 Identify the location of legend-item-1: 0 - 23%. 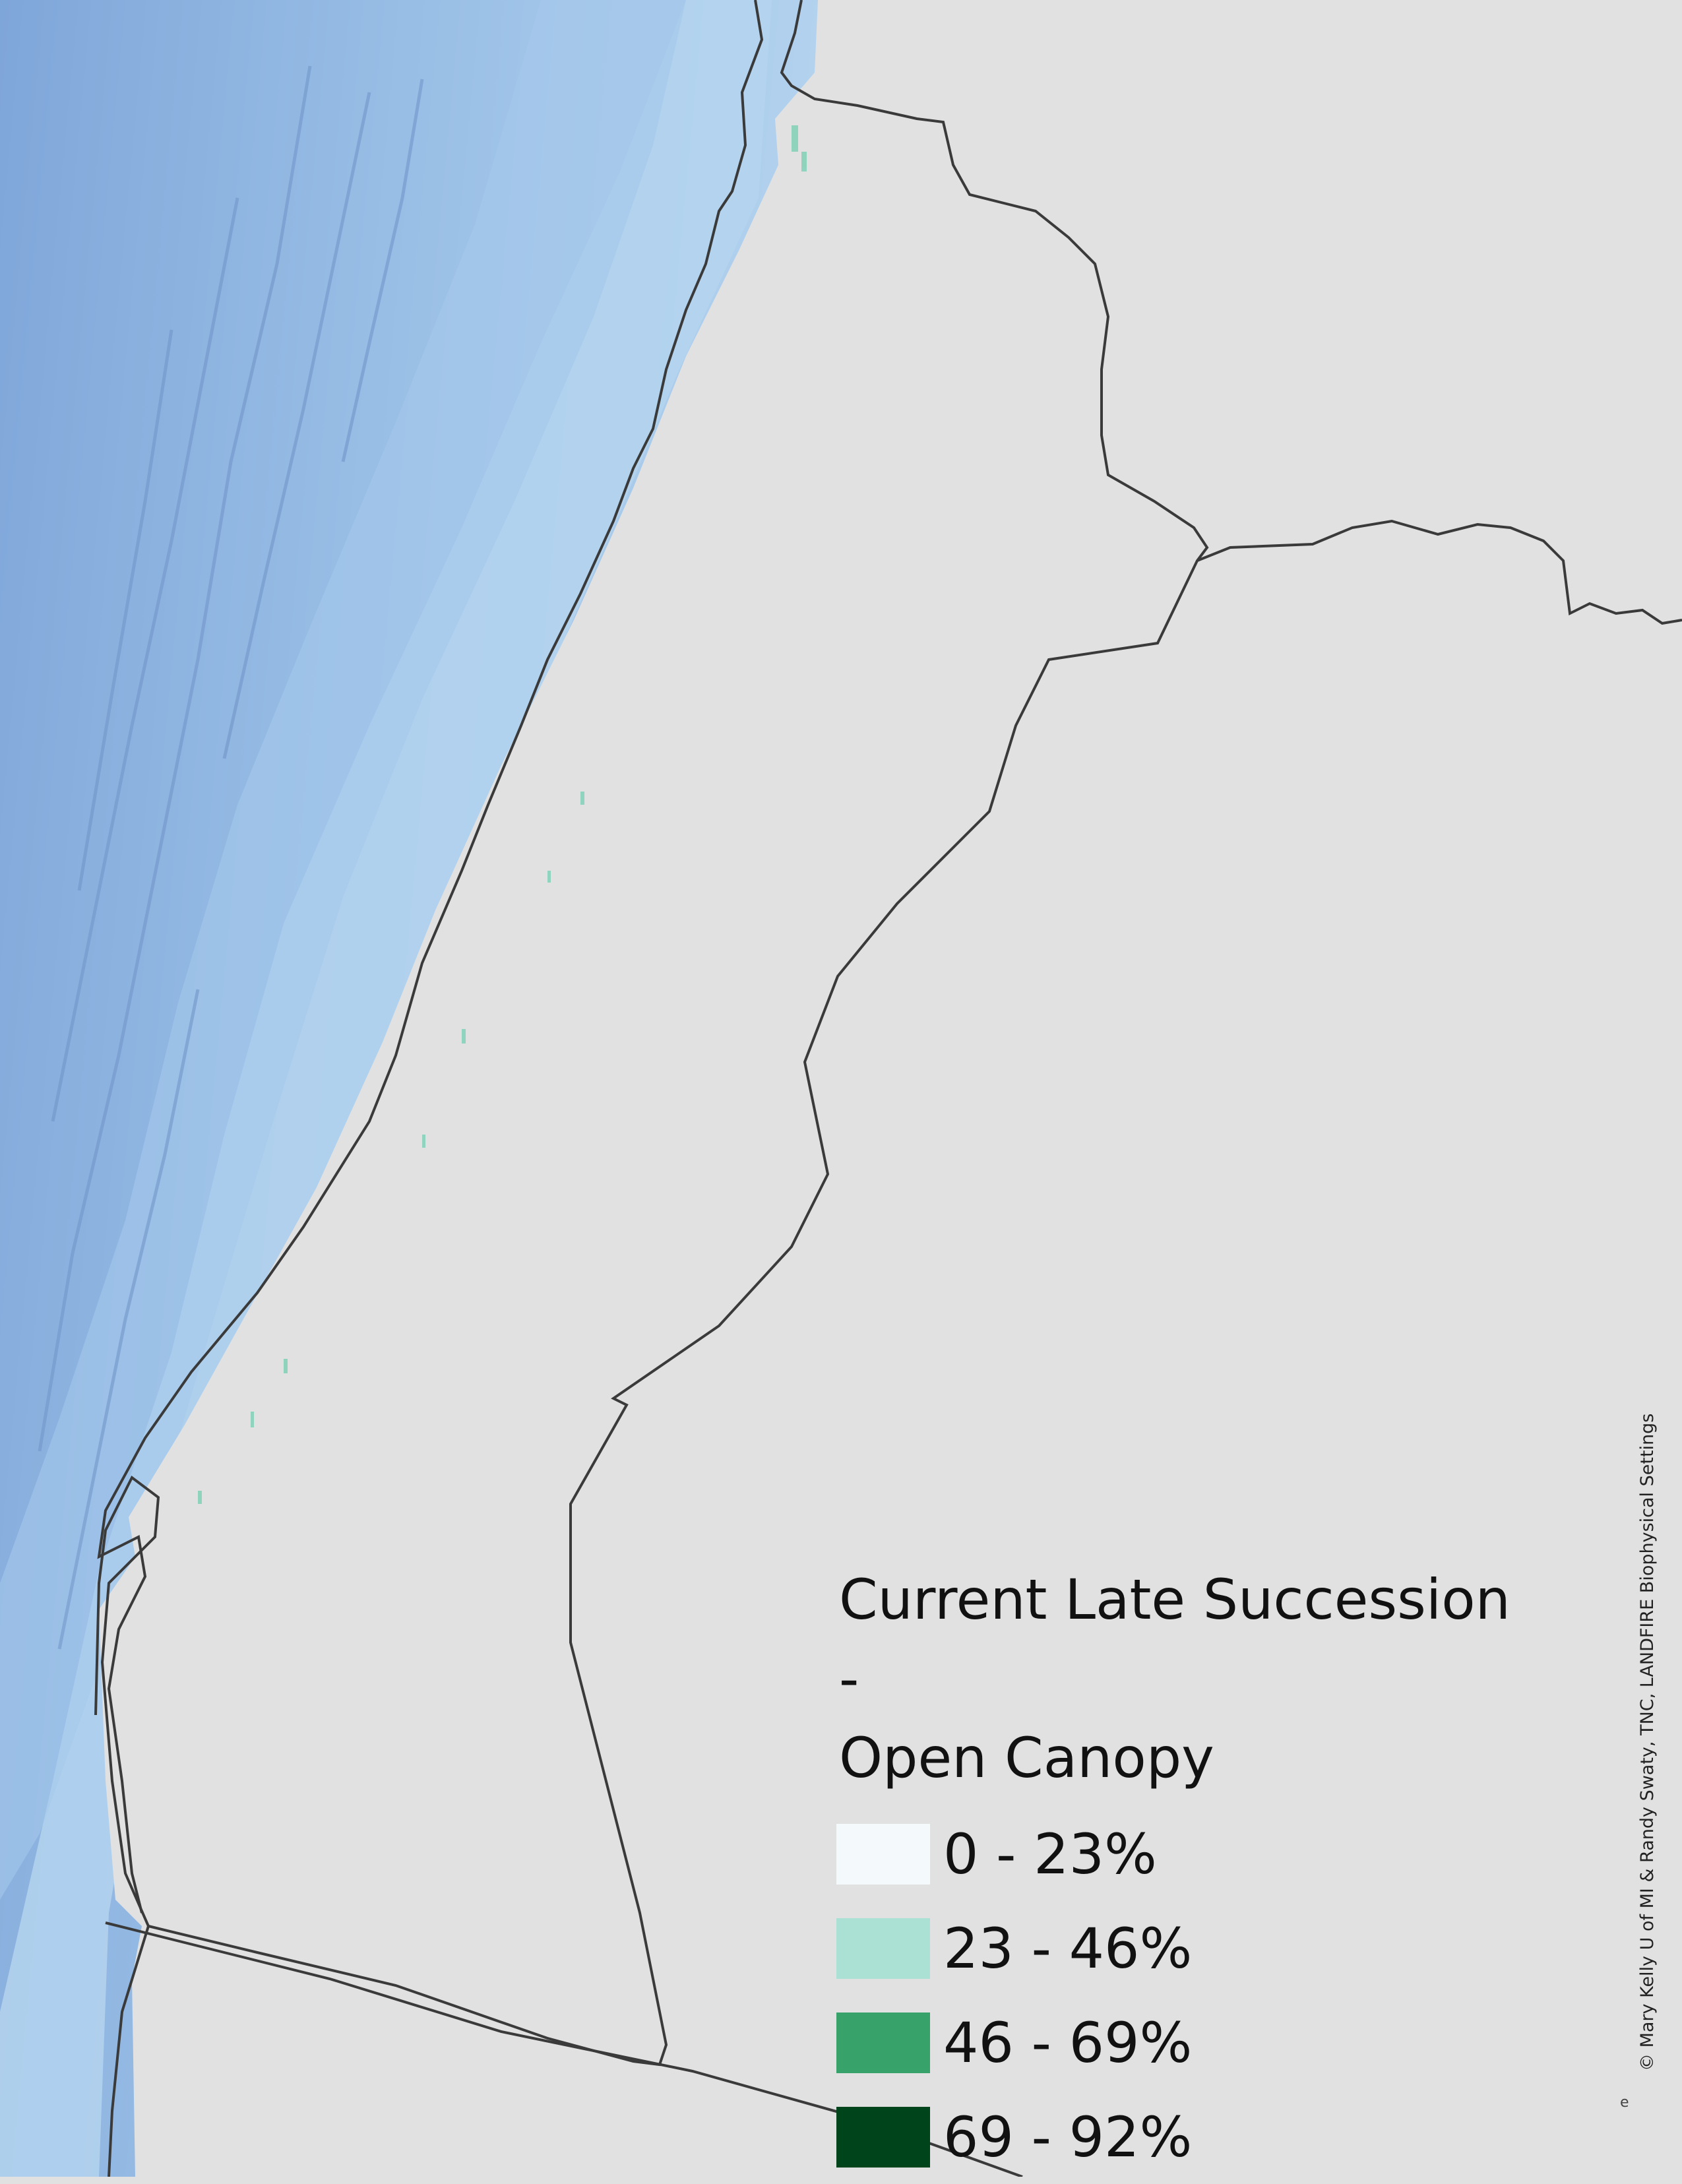
(1183, 1854).